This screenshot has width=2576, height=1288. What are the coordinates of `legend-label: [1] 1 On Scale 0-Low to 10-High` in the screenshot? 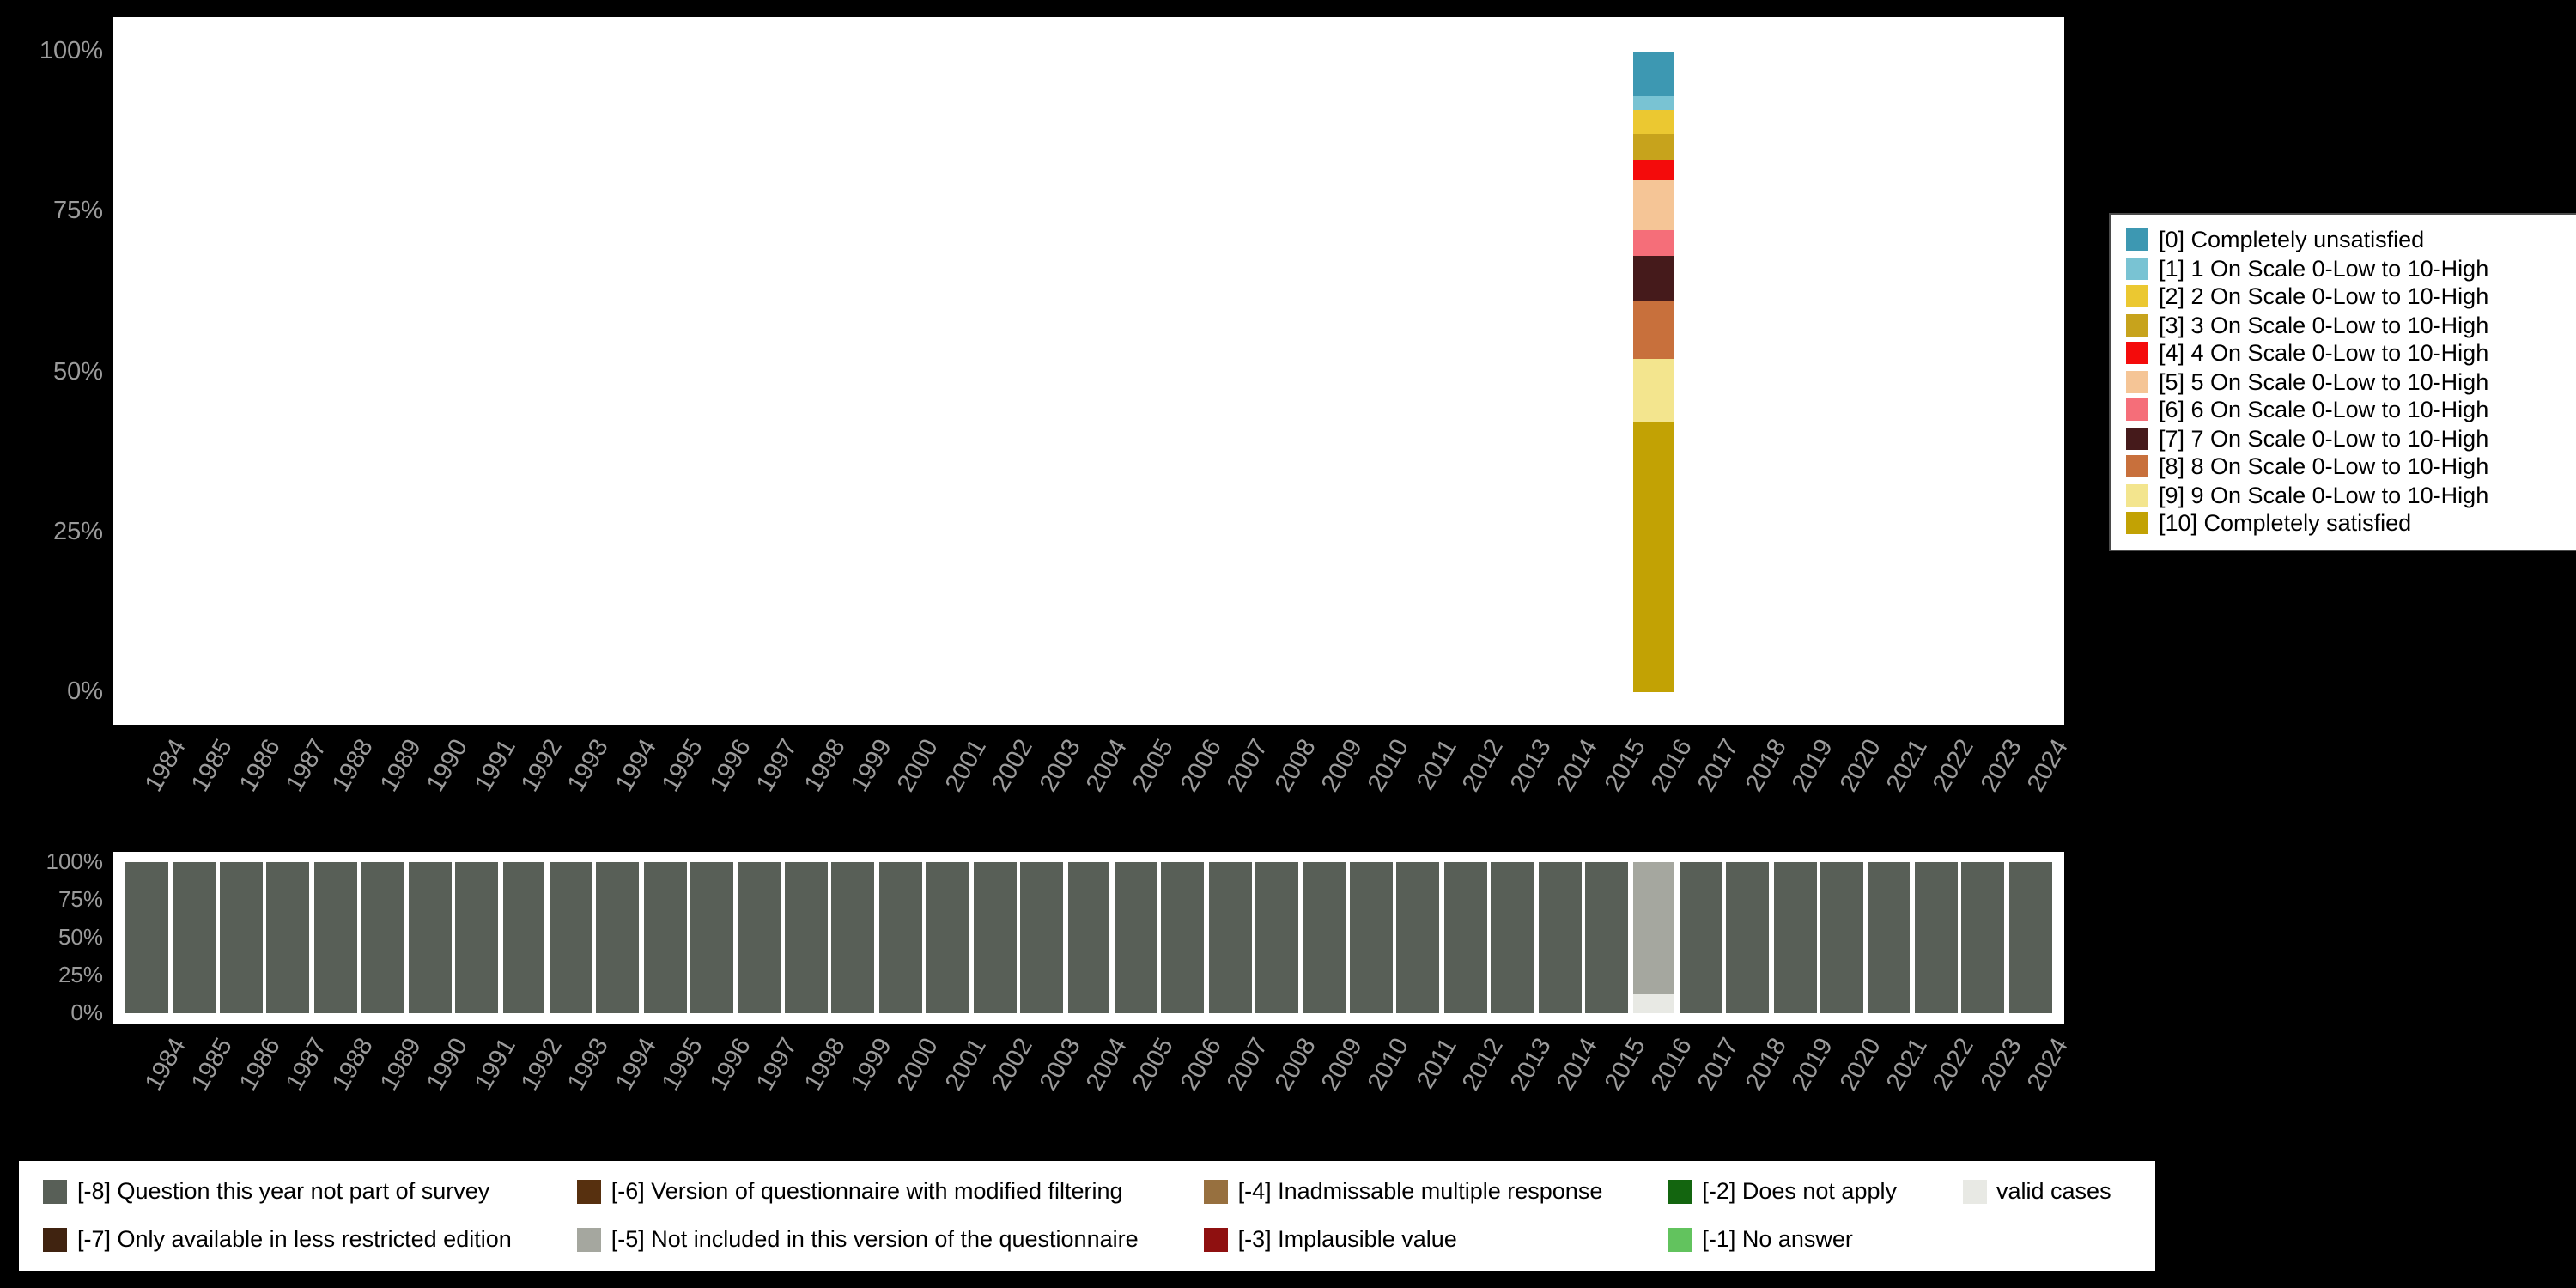 It's located at (2324, 268).